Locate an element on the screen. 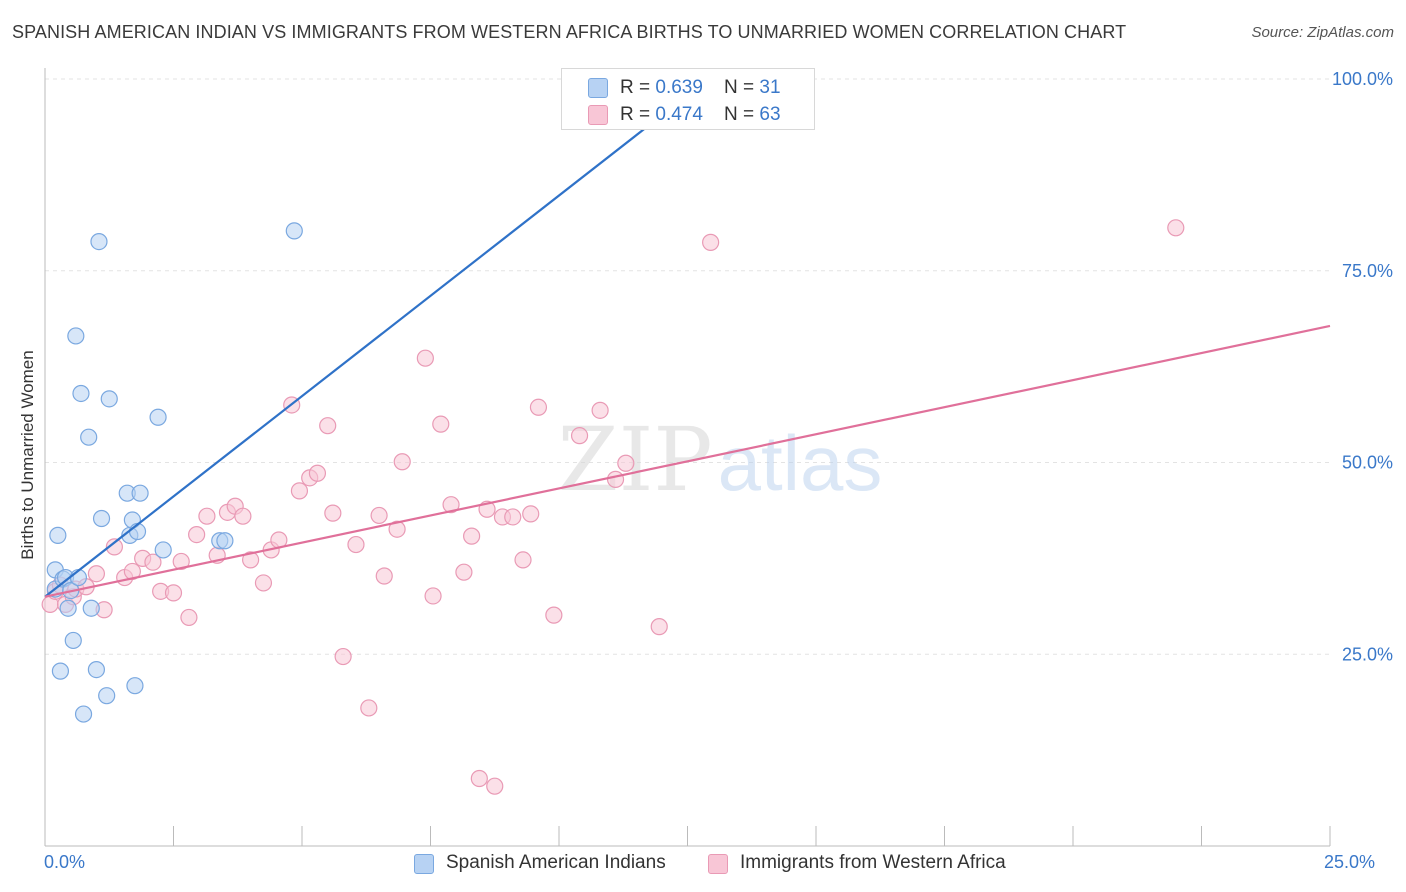 This screenshot has width=1406, height=892. bottom-legend-swatch-pink is located at coordinates (718, 864).